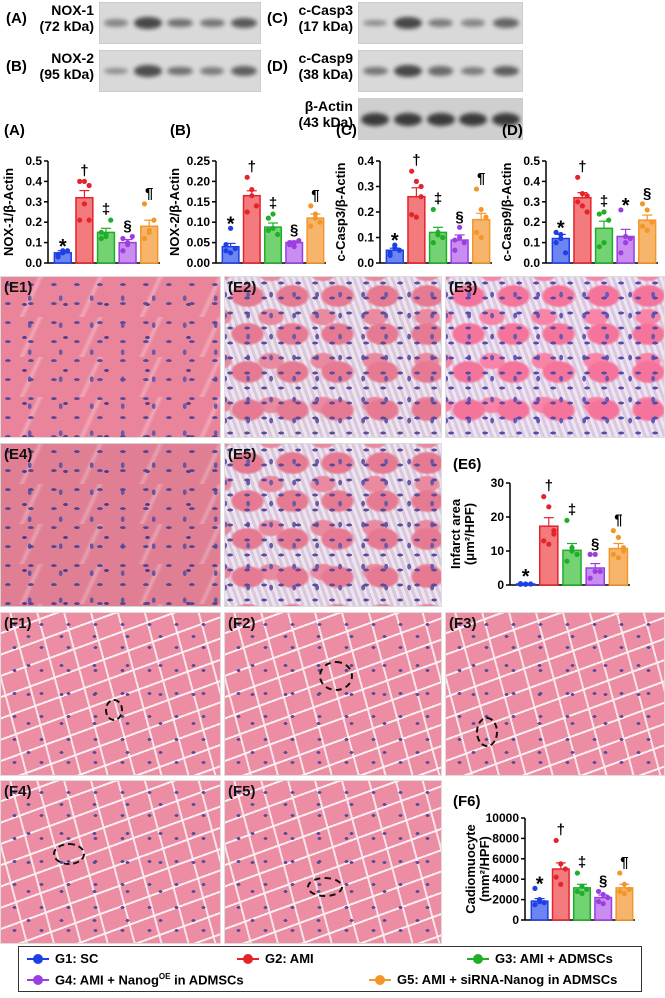  Describe the element at coordinates (512, 130) in the screenshot. I see `panel-label: (D)` at that location.